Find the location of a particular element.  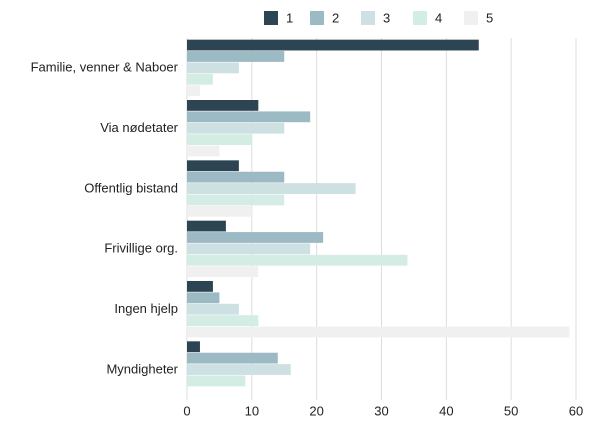

x-tick-label: 30 is located at coordinates (381, 410).